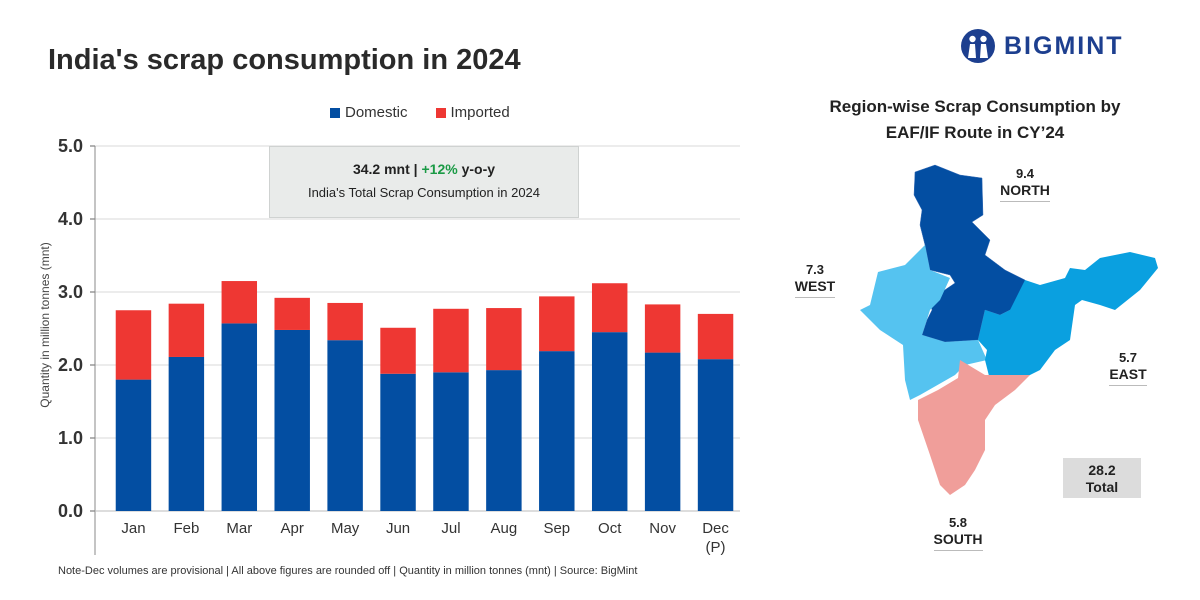 This screenshot has width=1200, height=600. What do you see at coordinates (420, 112) in the screenshot?
I see `legend: Domestic Imported` at bounding box center [420, 112].